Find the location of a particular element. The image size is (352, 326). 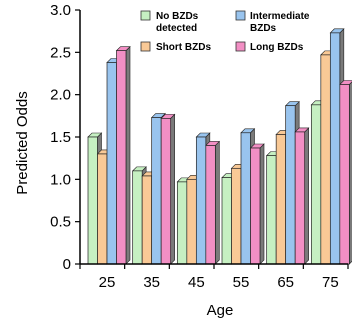

legend-item-short-bzds: Short BZDs is located at coordinates (175, 47).